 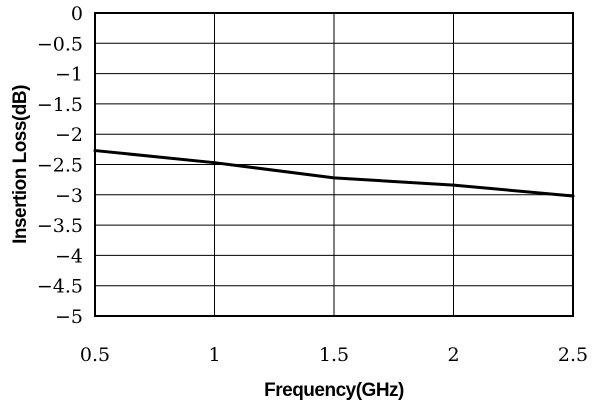 I want to click on y-tick-label: −5, so click(x=69, y=317).